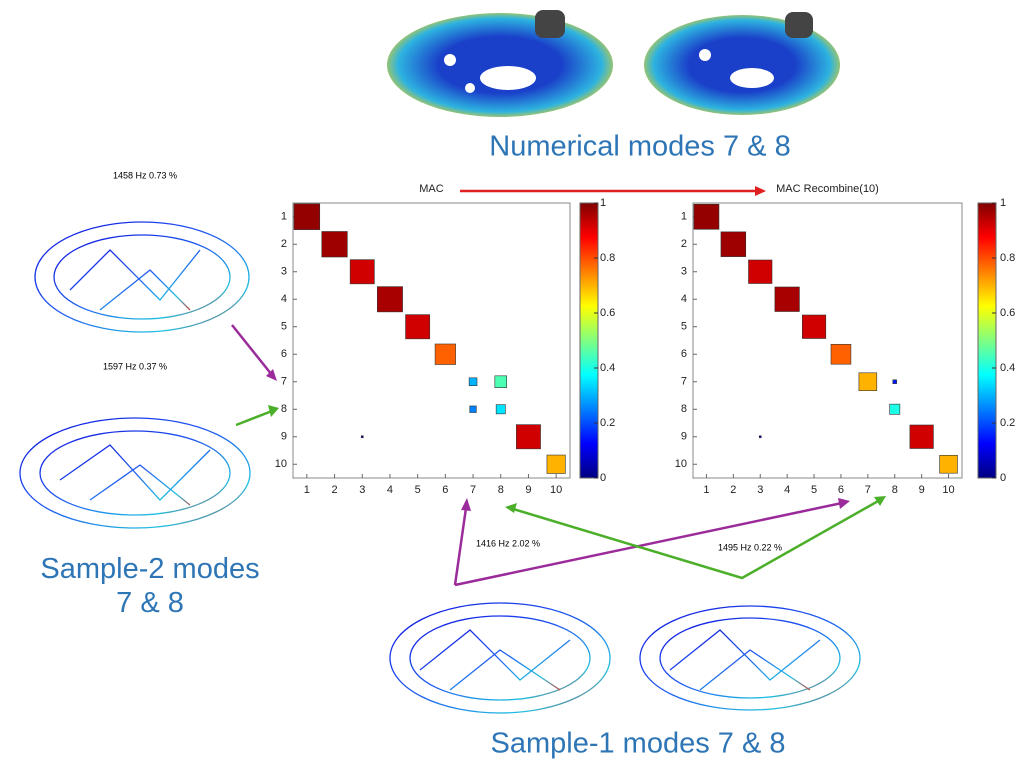  I want to click on annotation: 1458 Hz 0.73 %, so click(145, 175).